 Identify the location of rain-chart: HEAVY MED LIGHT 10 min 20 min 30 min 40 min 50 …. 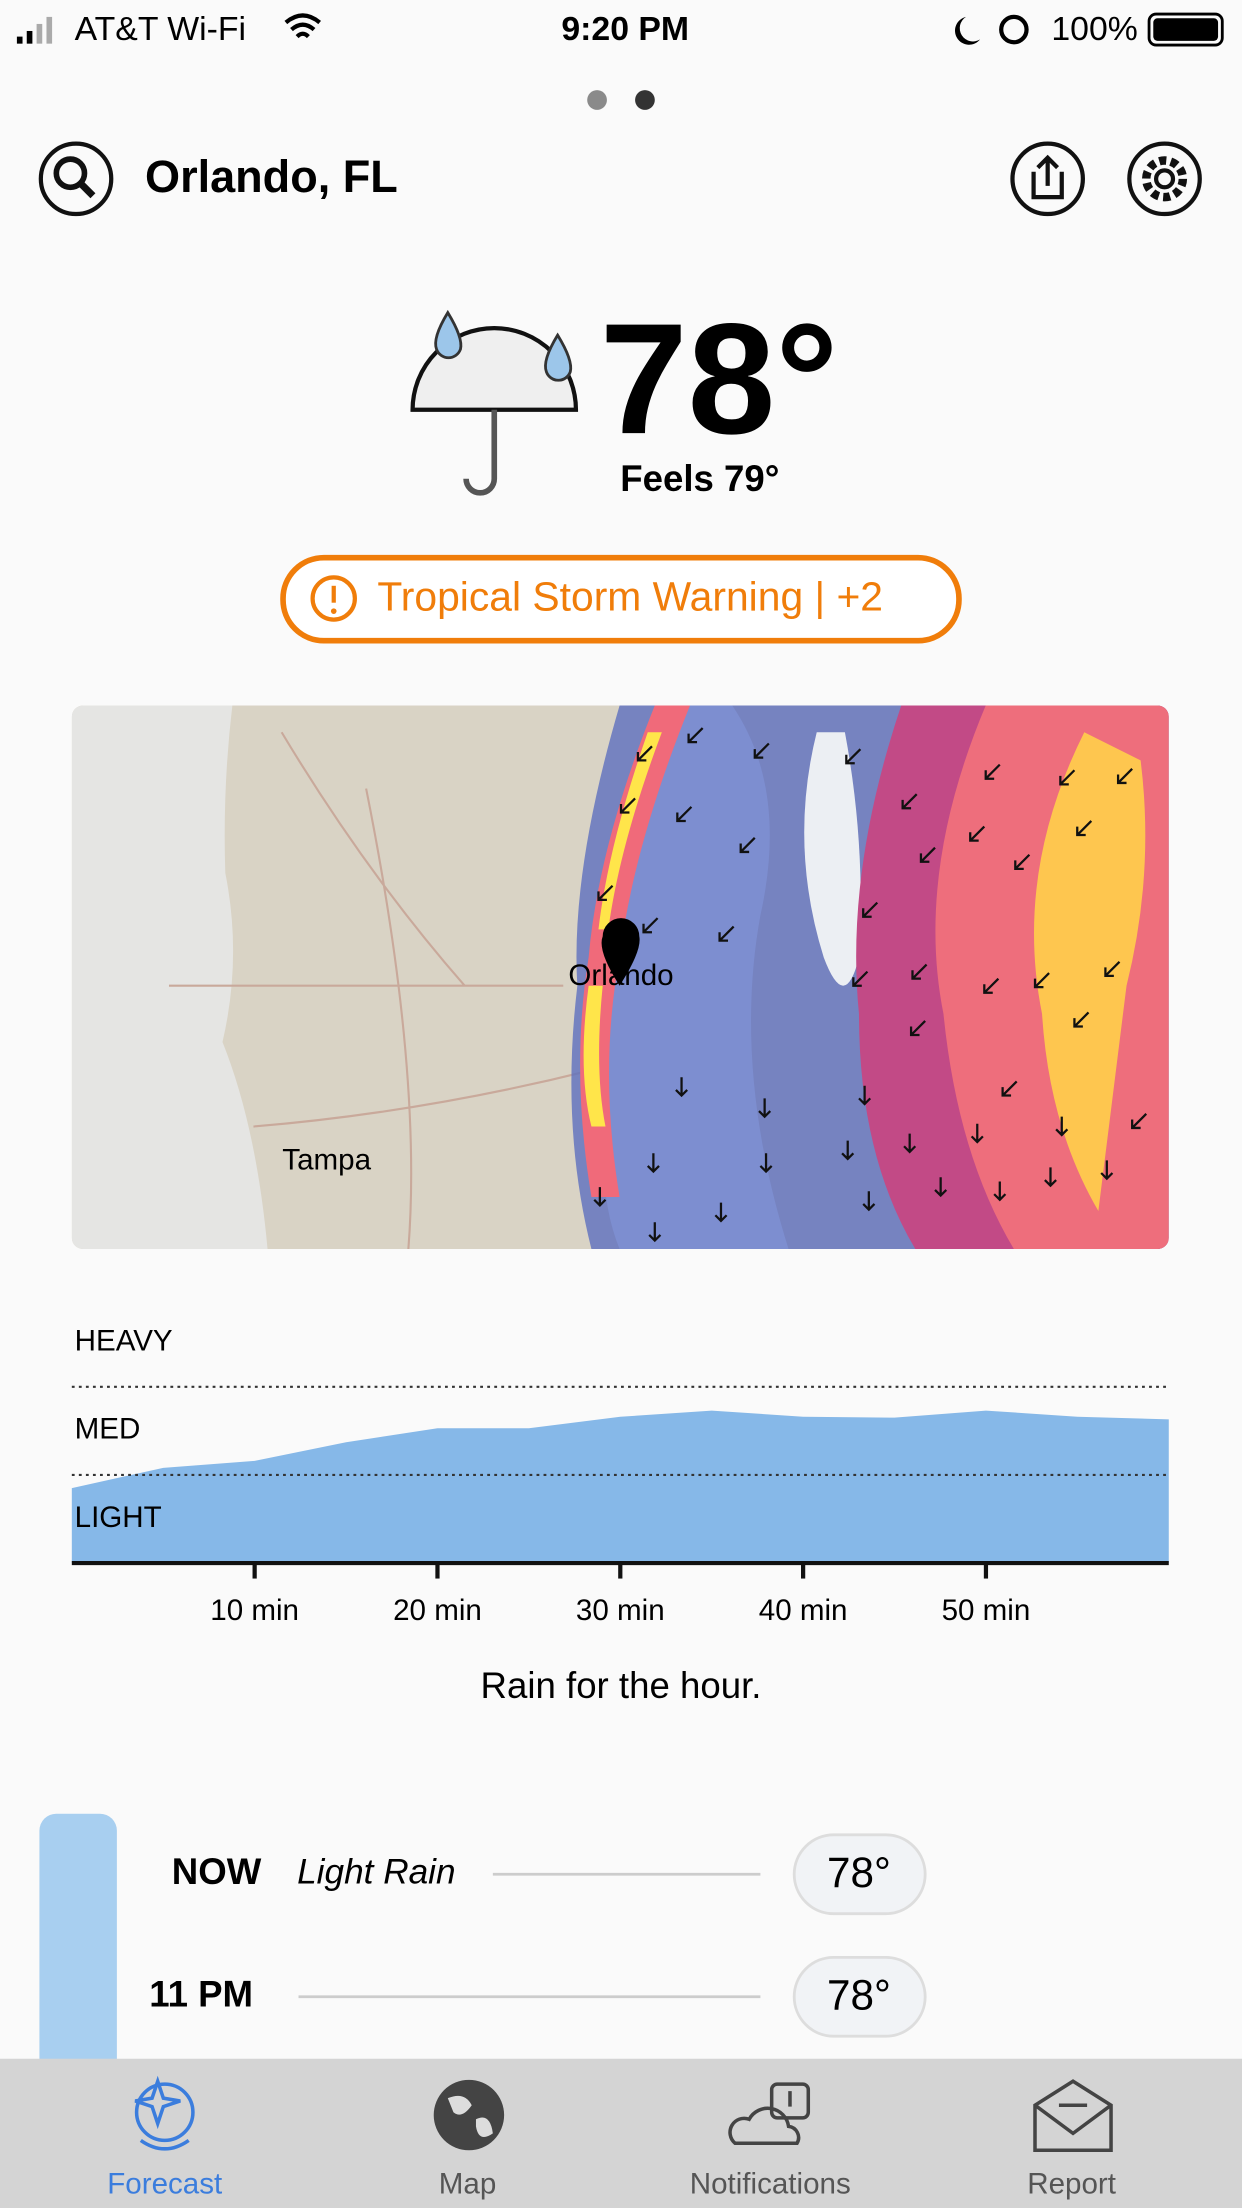
(620, 1476).